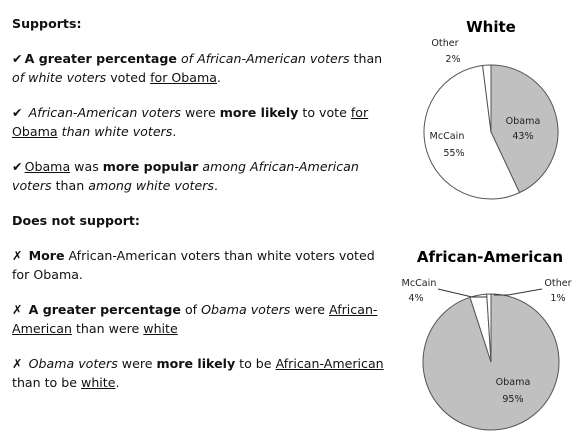 The height and width of the screenshot is (446, 588). What do you see at coordinates (185, 176) in the screenshot?
I see `statement-text: among African-American voters` at bounding box center [185, 176].